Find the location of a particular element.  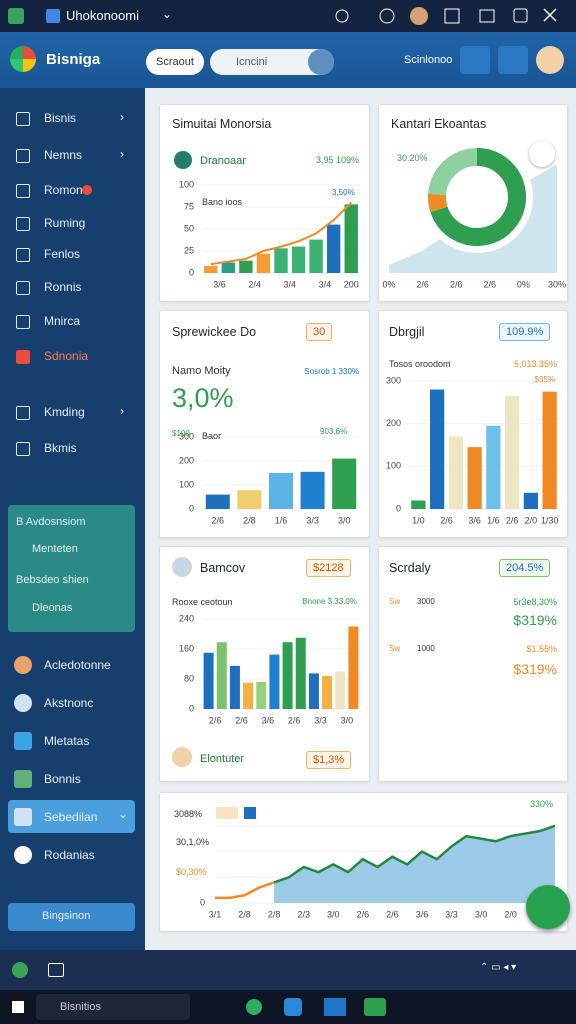

x-tick-label: 3/0 is located at coordinates (344, 520).